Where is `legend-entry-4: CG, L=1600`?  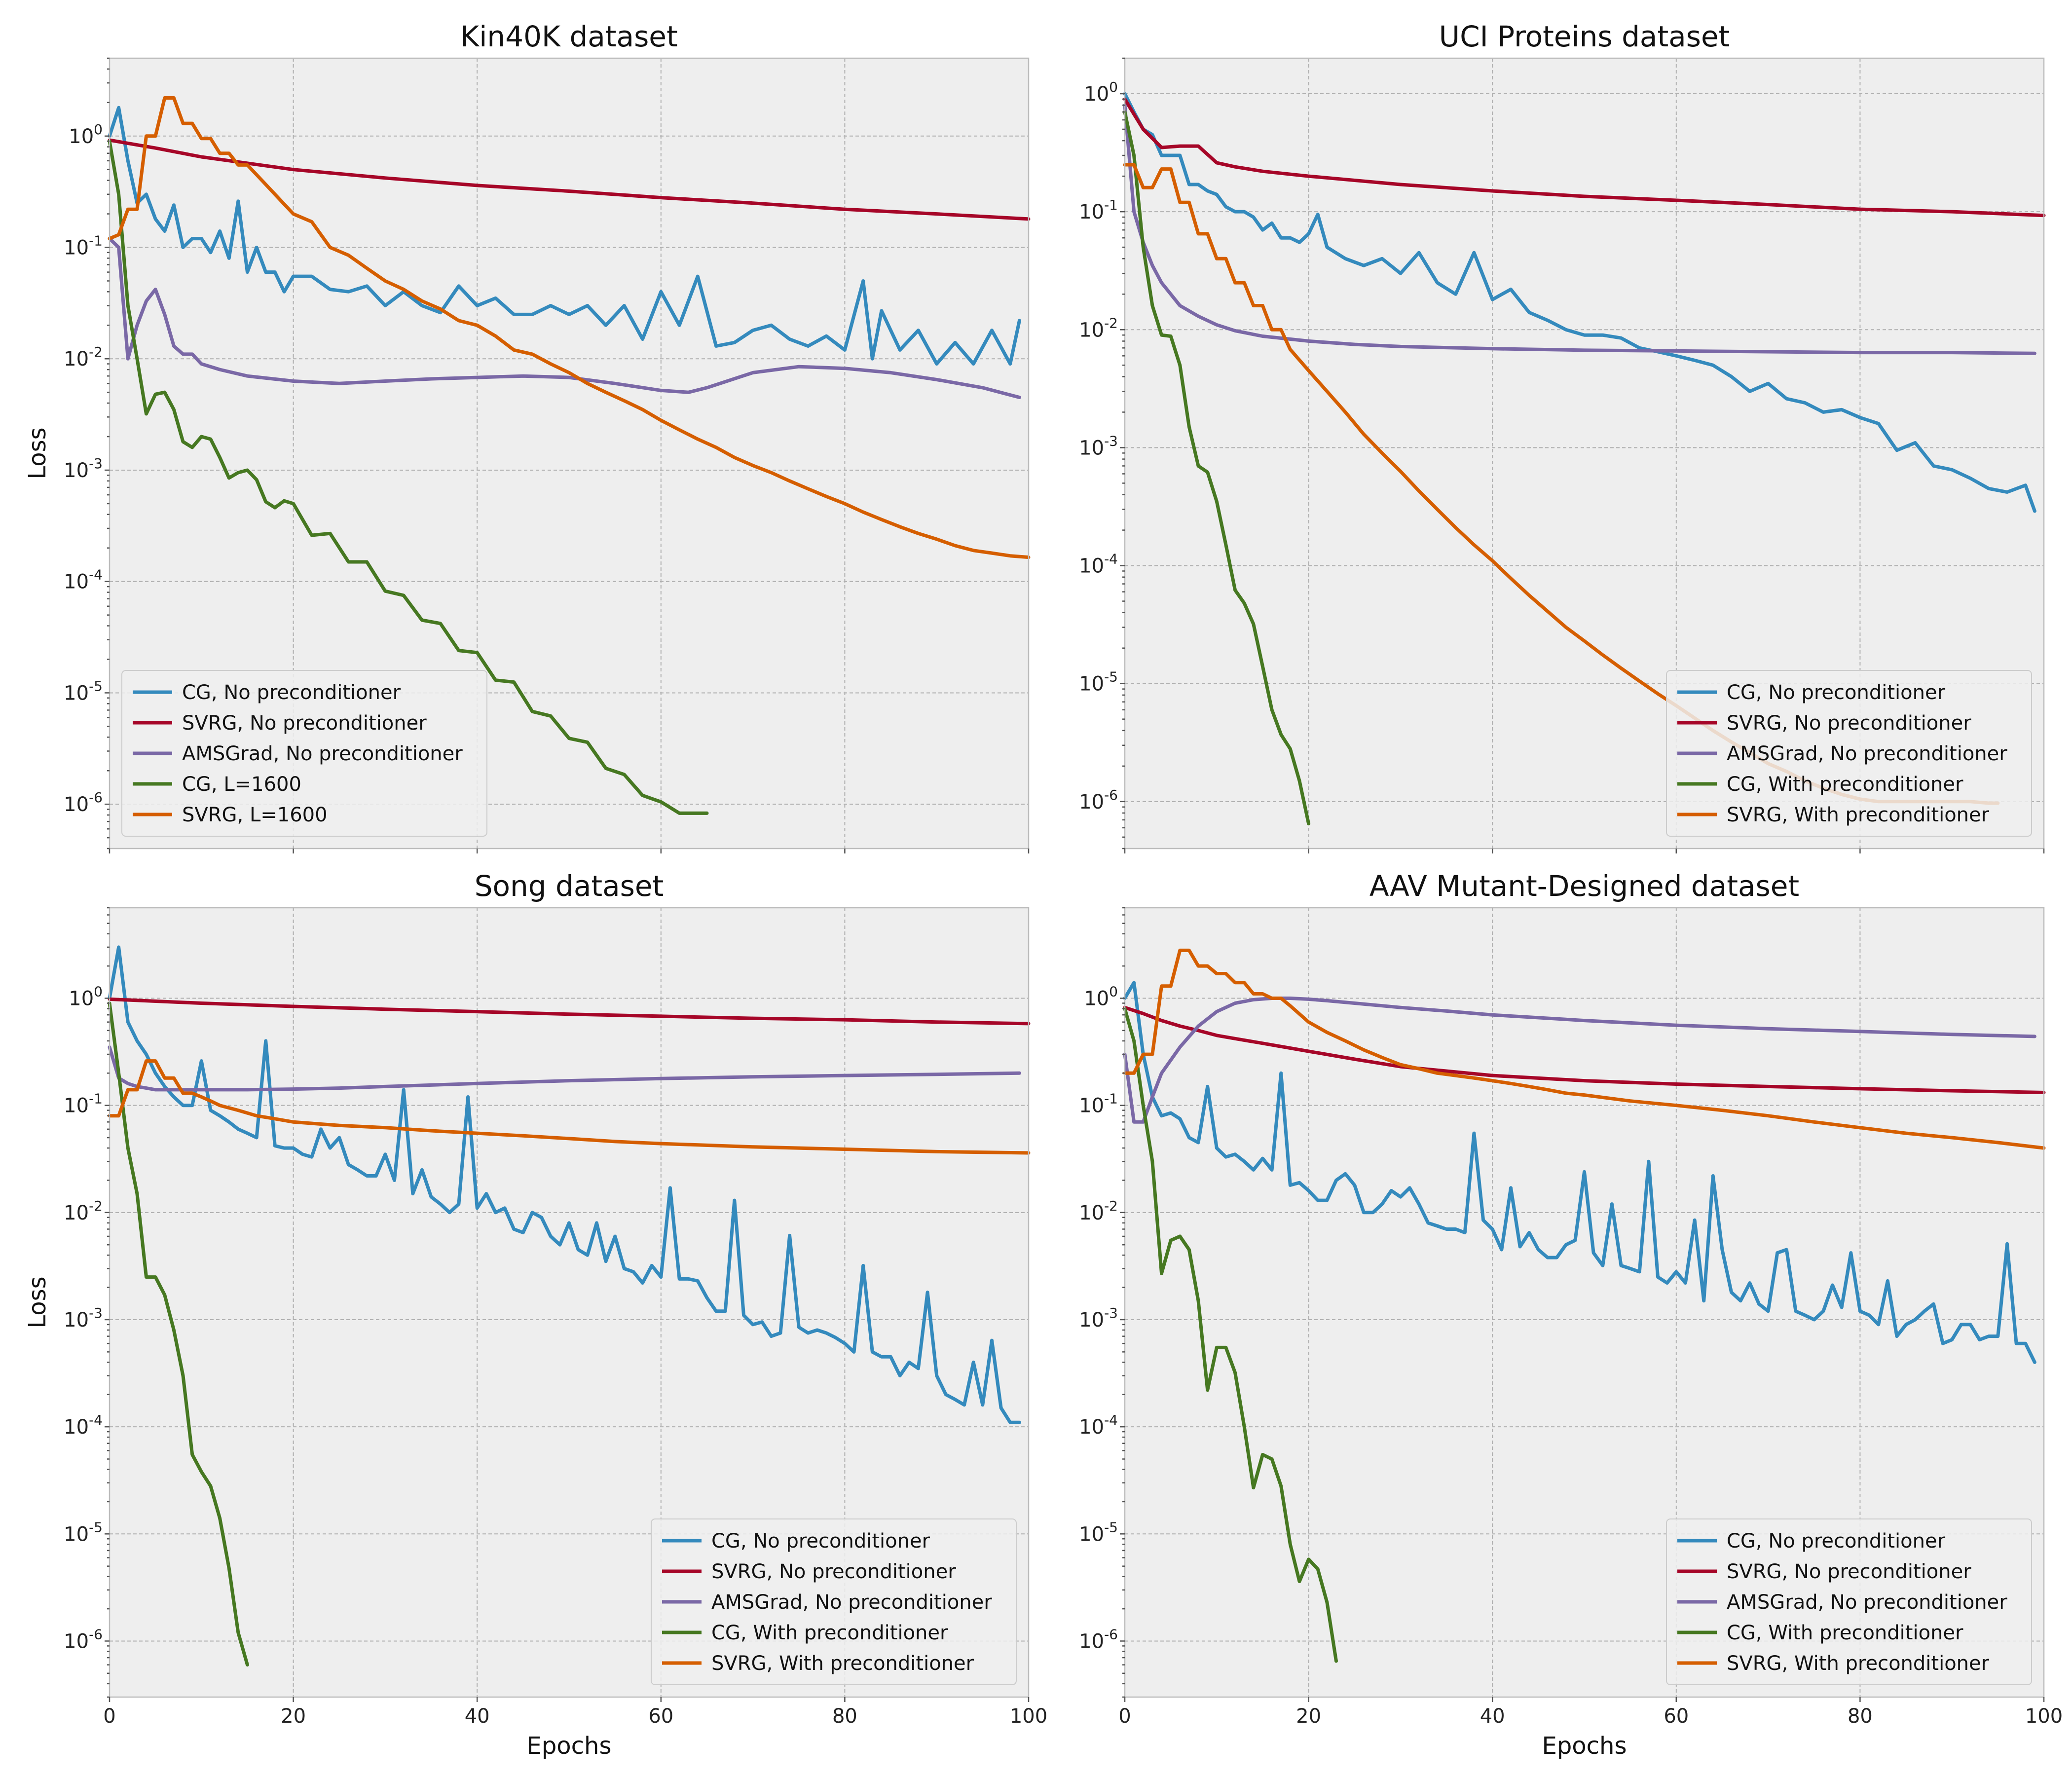
legend-entry-4: CG, L=1600 is located at coordinates (242, 785).